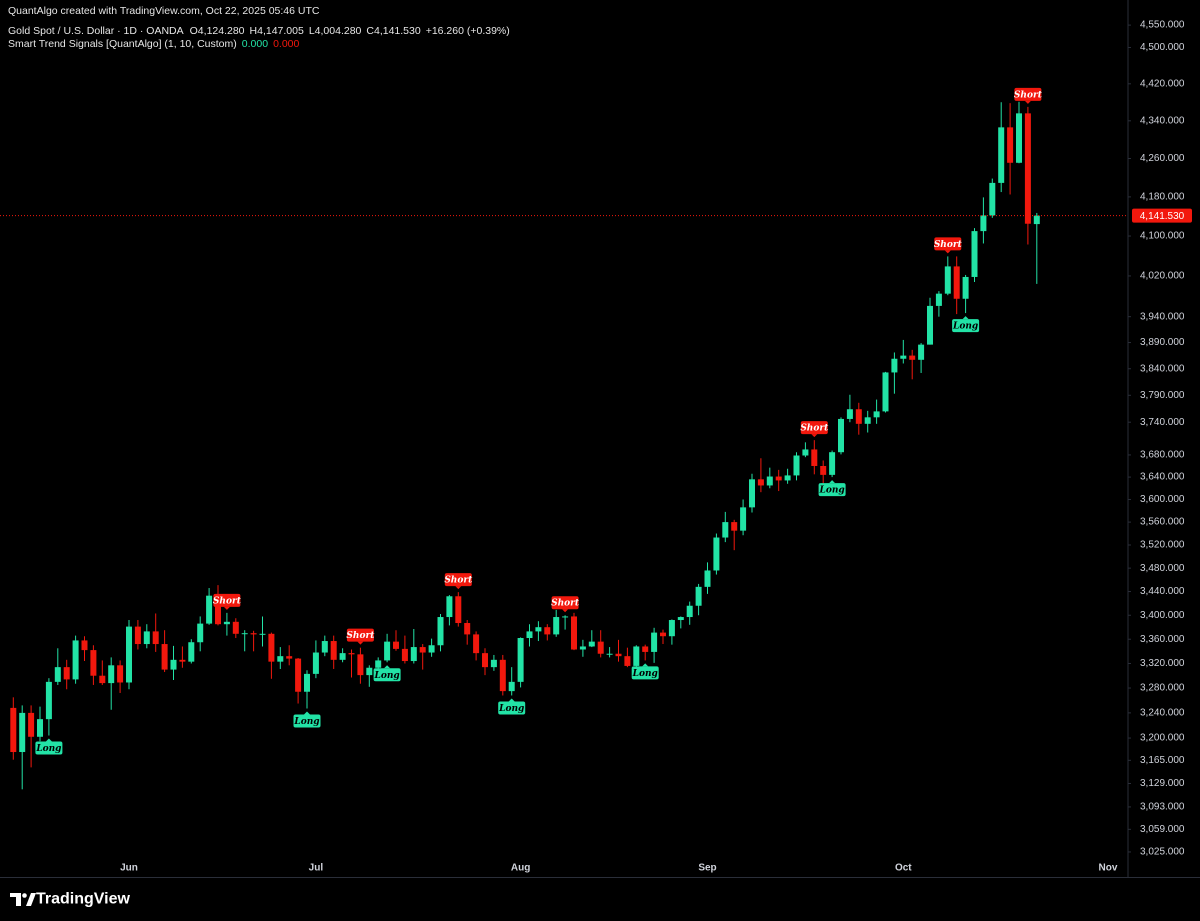 The image size is (1200, 921). Describe the element at coordinates (1162, 422) in the screenshot. I see `y-tick-label: 3,740.000` at that location.